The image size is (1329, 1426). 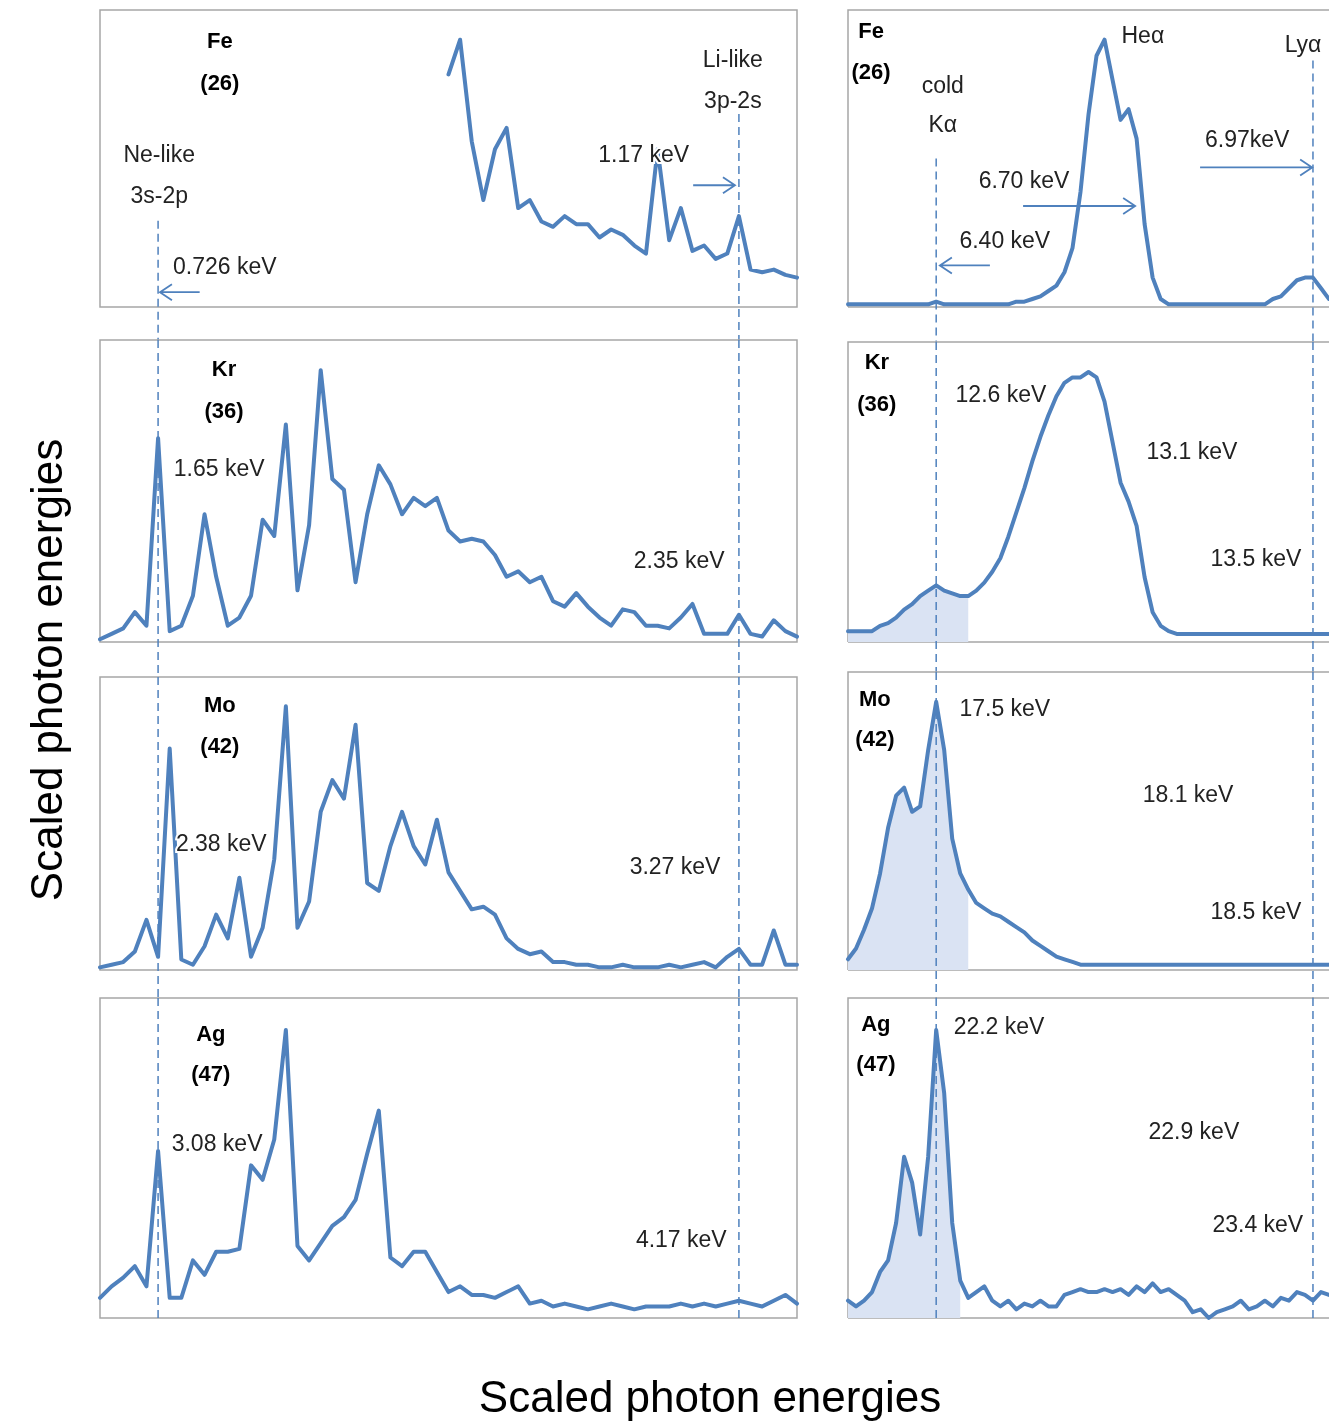 I want to click on annotation: cold, so click(x=942, y=85).